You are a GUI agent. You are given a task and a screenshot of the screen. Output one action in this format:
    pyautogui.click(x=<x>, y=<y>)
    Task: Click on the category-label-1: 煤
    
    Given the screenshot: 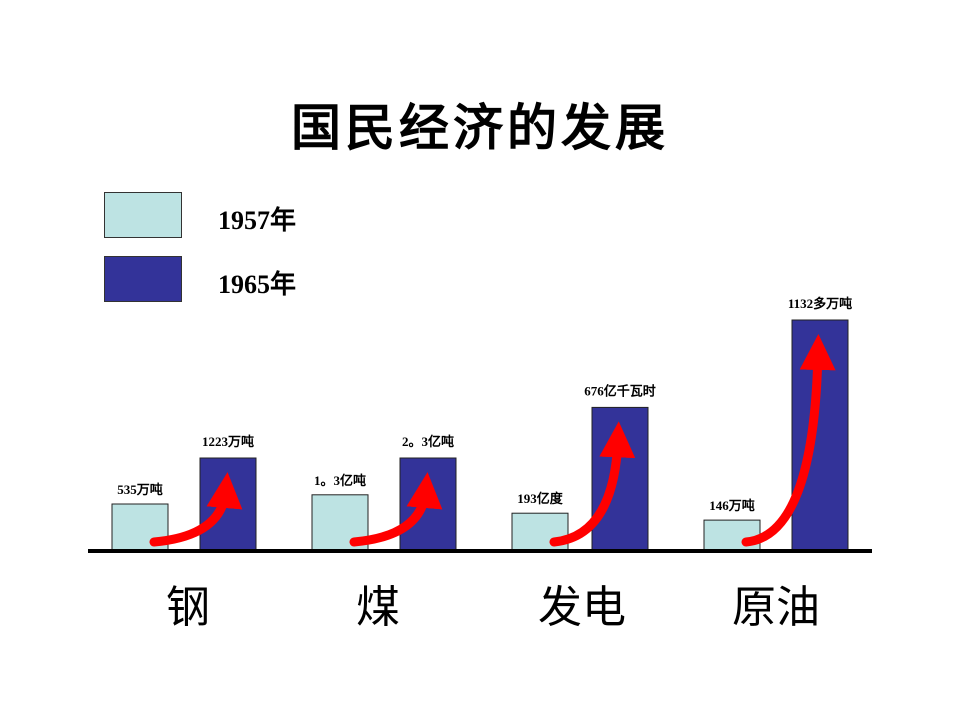 What is the action you would take?
    pyautogui.click(x=378, y=607)
    